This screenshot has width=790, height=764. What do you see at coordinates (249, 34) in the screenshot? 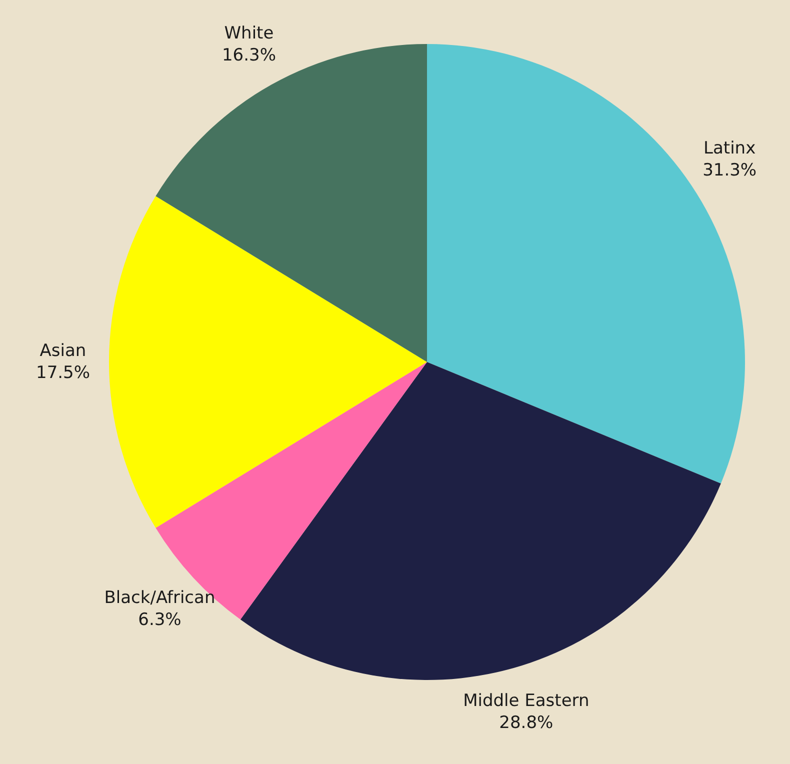
I see `slice-label: White` at bounding box center [249, 34].